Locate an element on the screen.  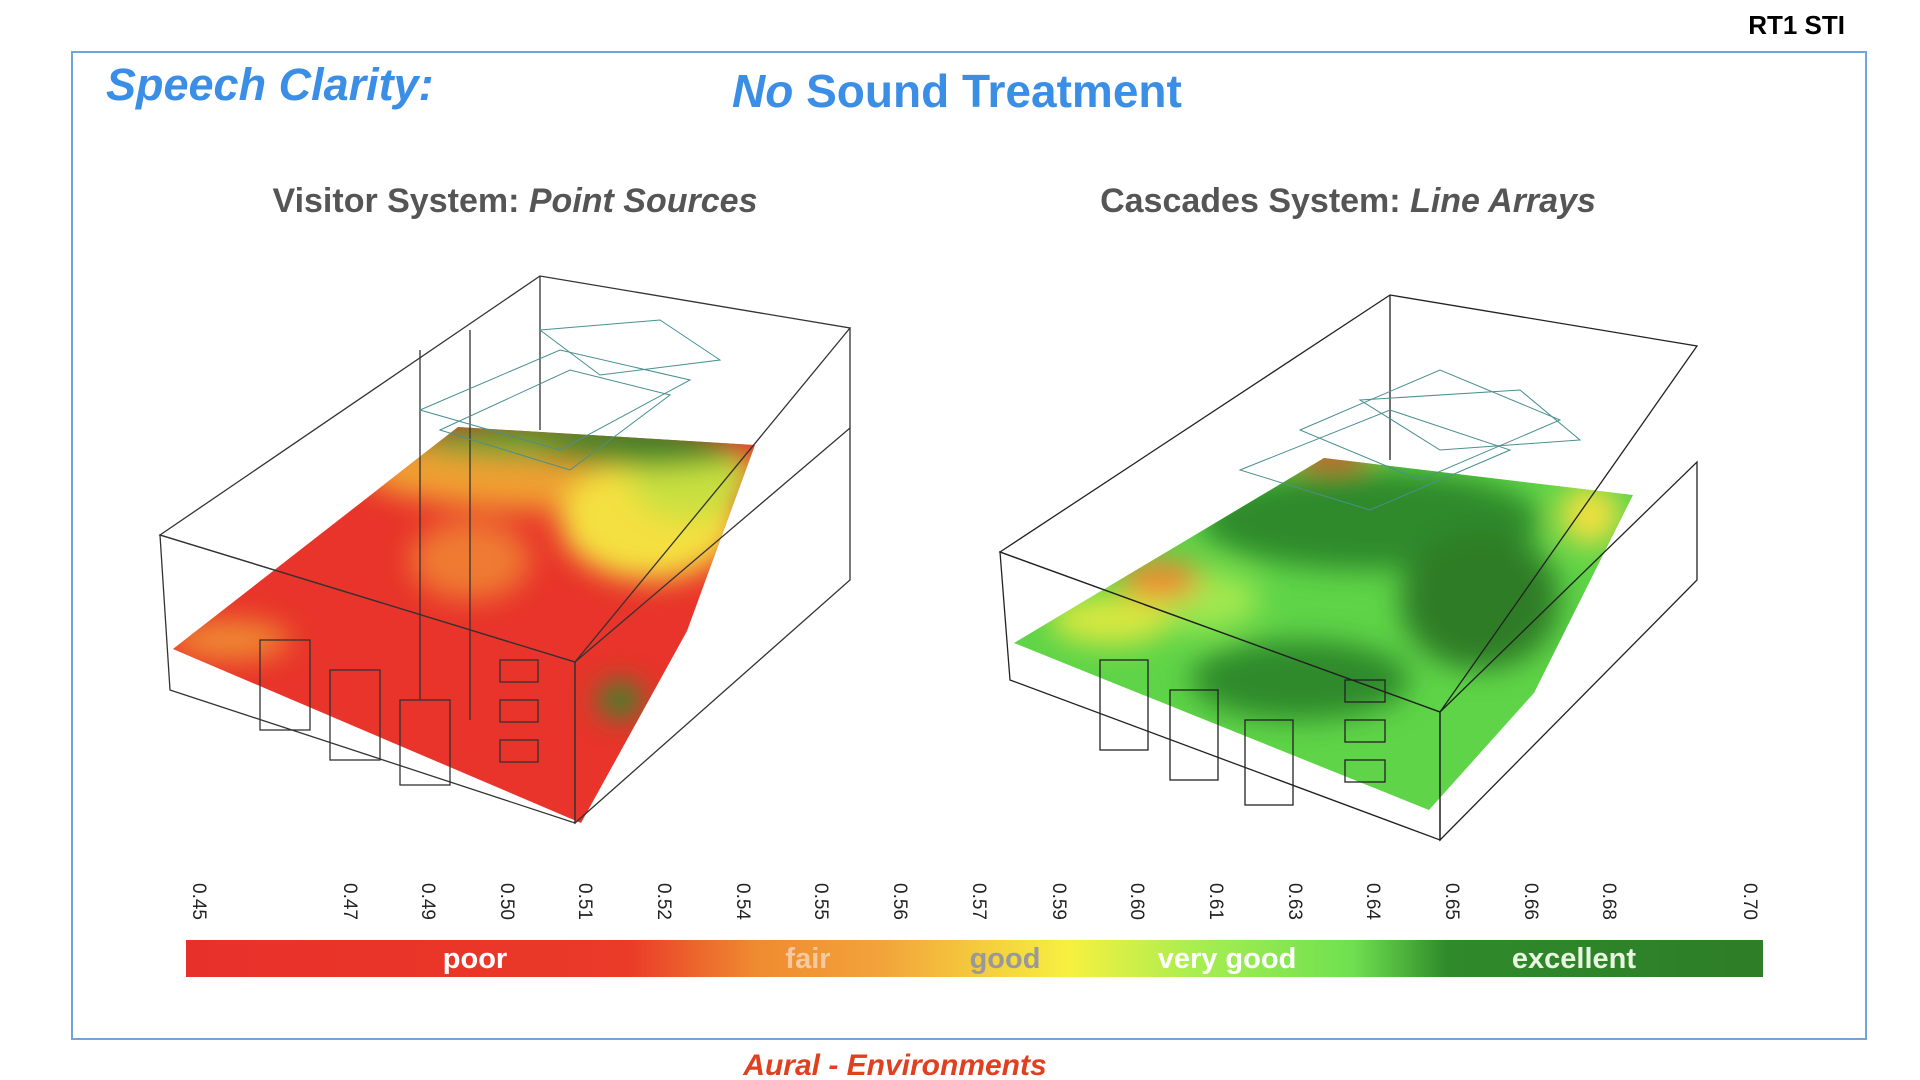
footer: Aural - Environments is located at coordinates (894, 1064).